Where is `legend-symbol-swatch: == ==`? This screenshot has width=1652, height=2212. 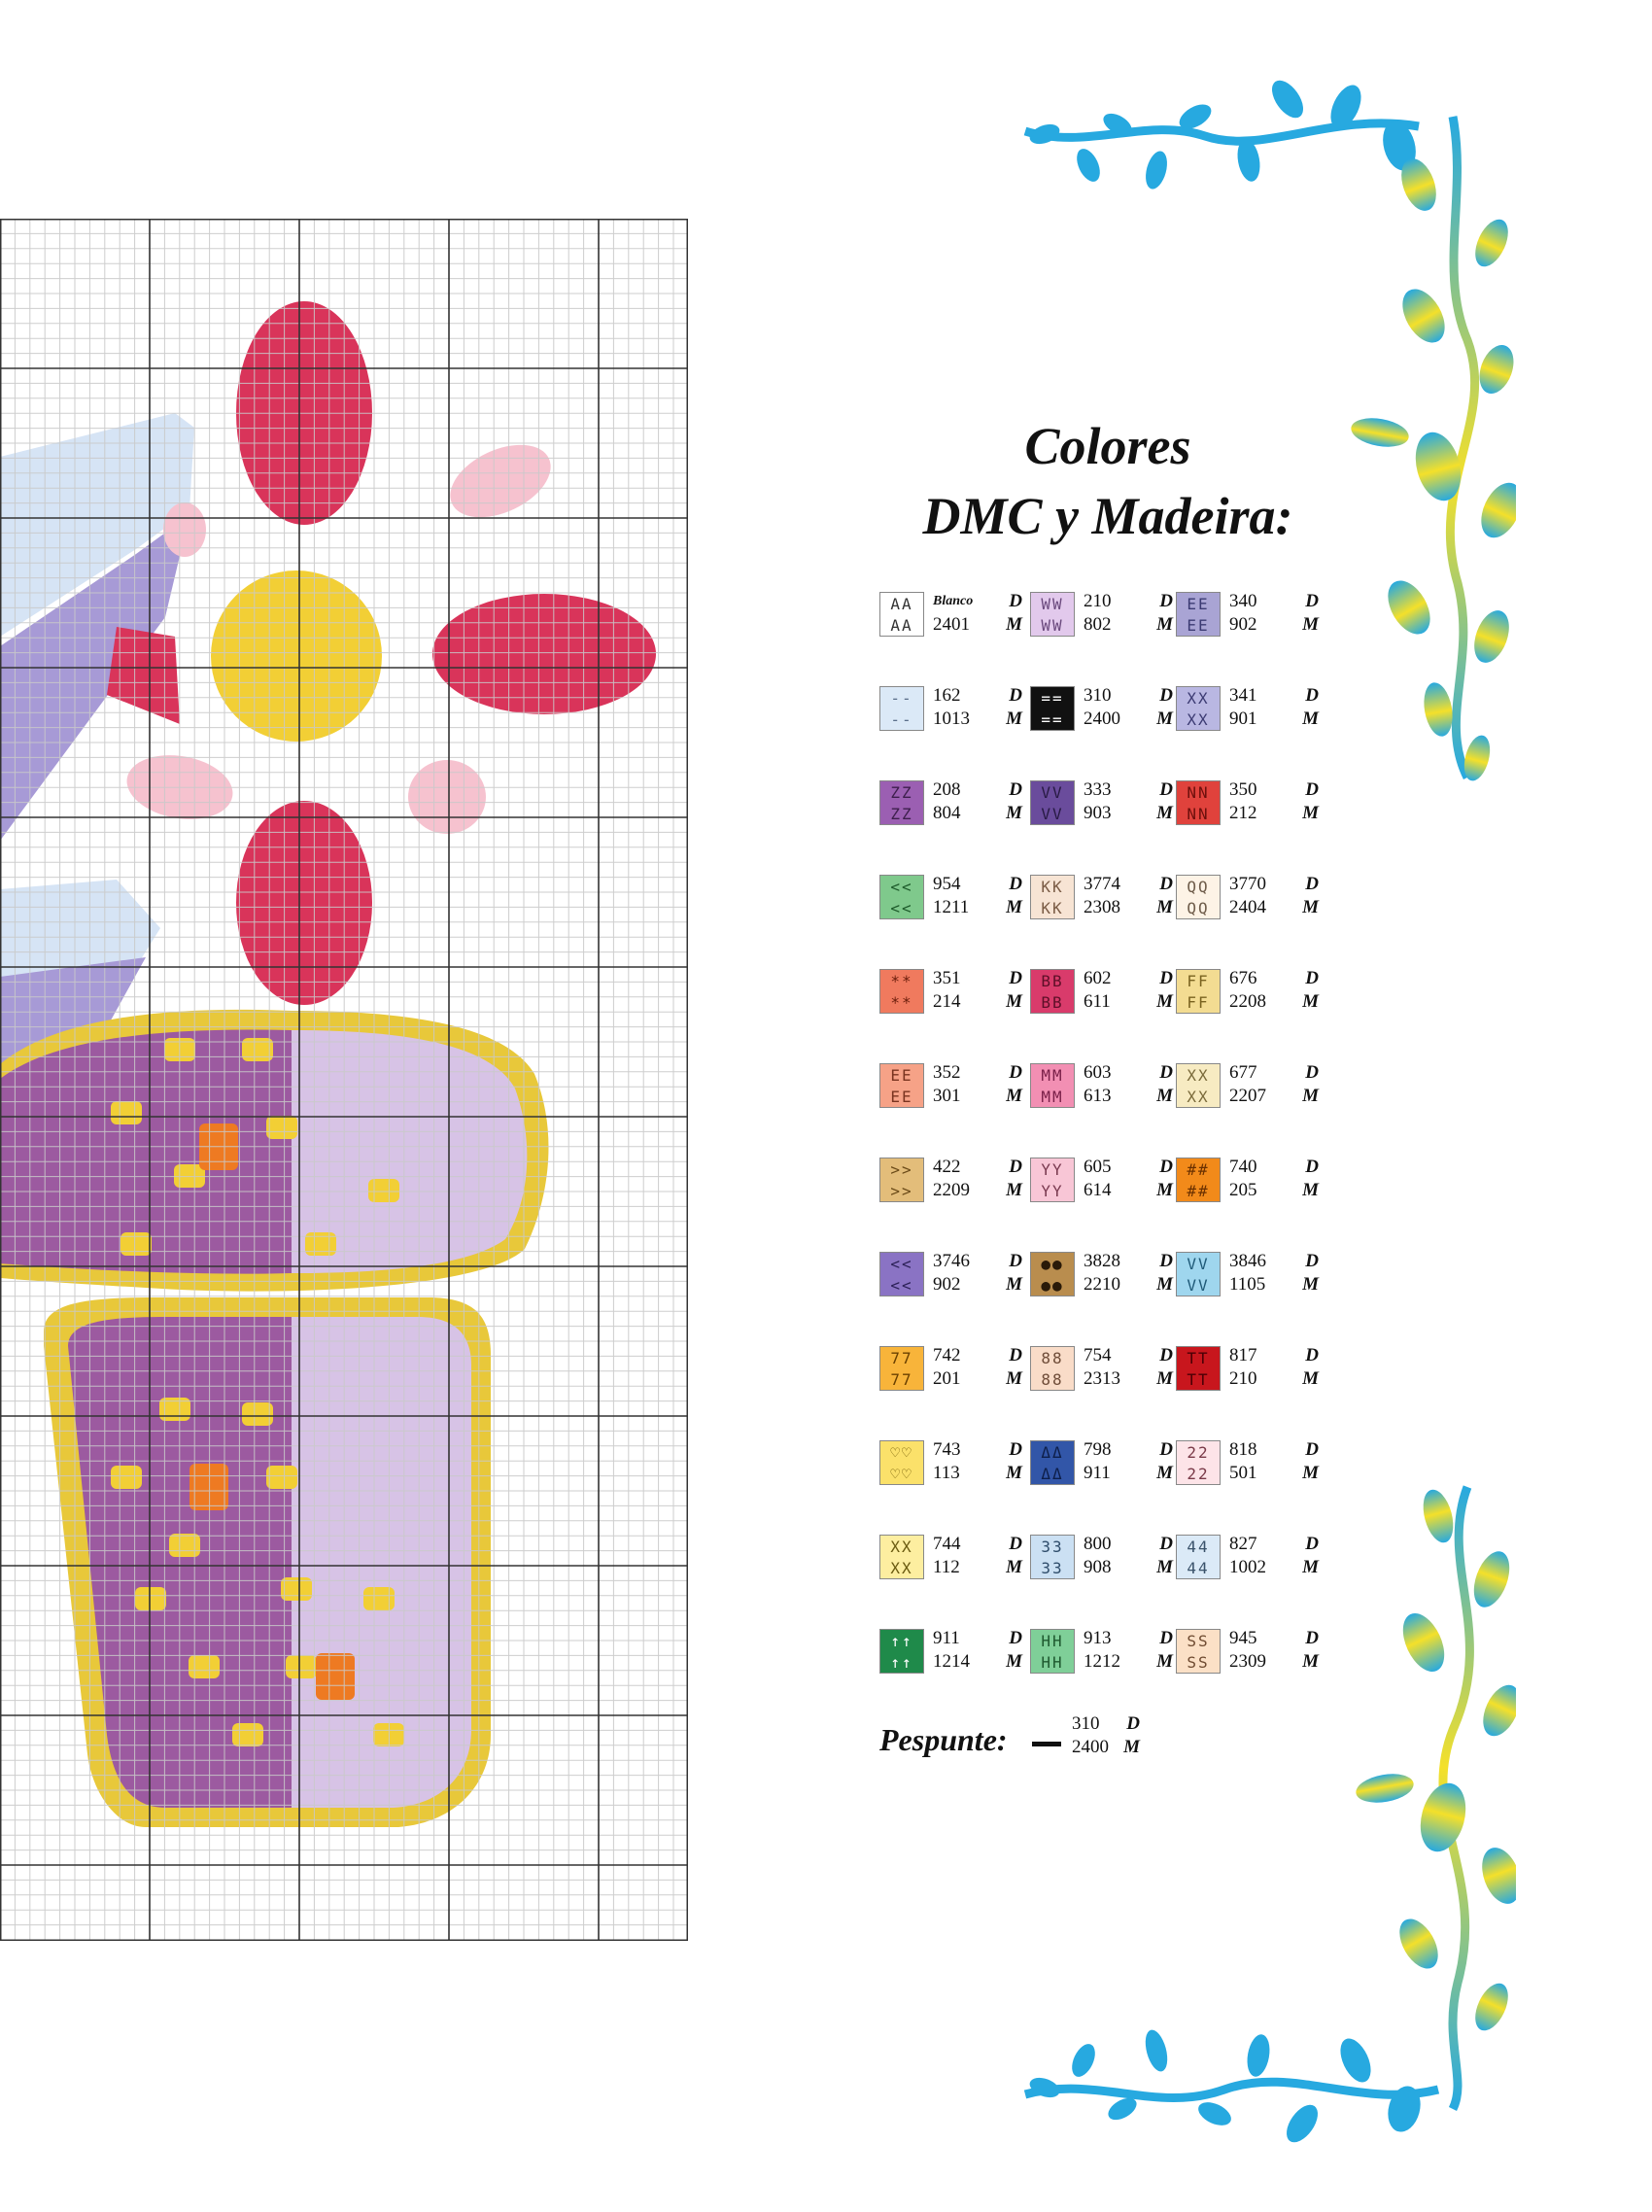
legend-symbol-swatch: == == is located at coordinates (1052, 708).